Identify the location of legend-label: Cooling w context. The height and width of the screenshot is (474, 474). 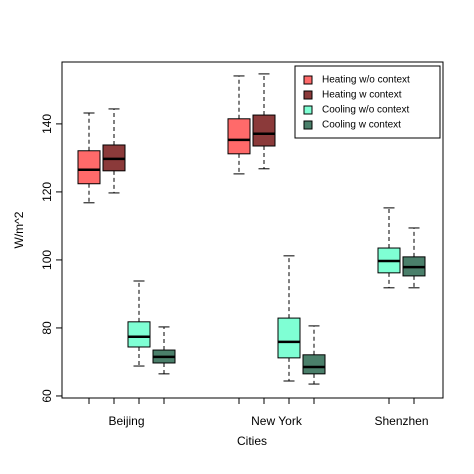
(361, 125).